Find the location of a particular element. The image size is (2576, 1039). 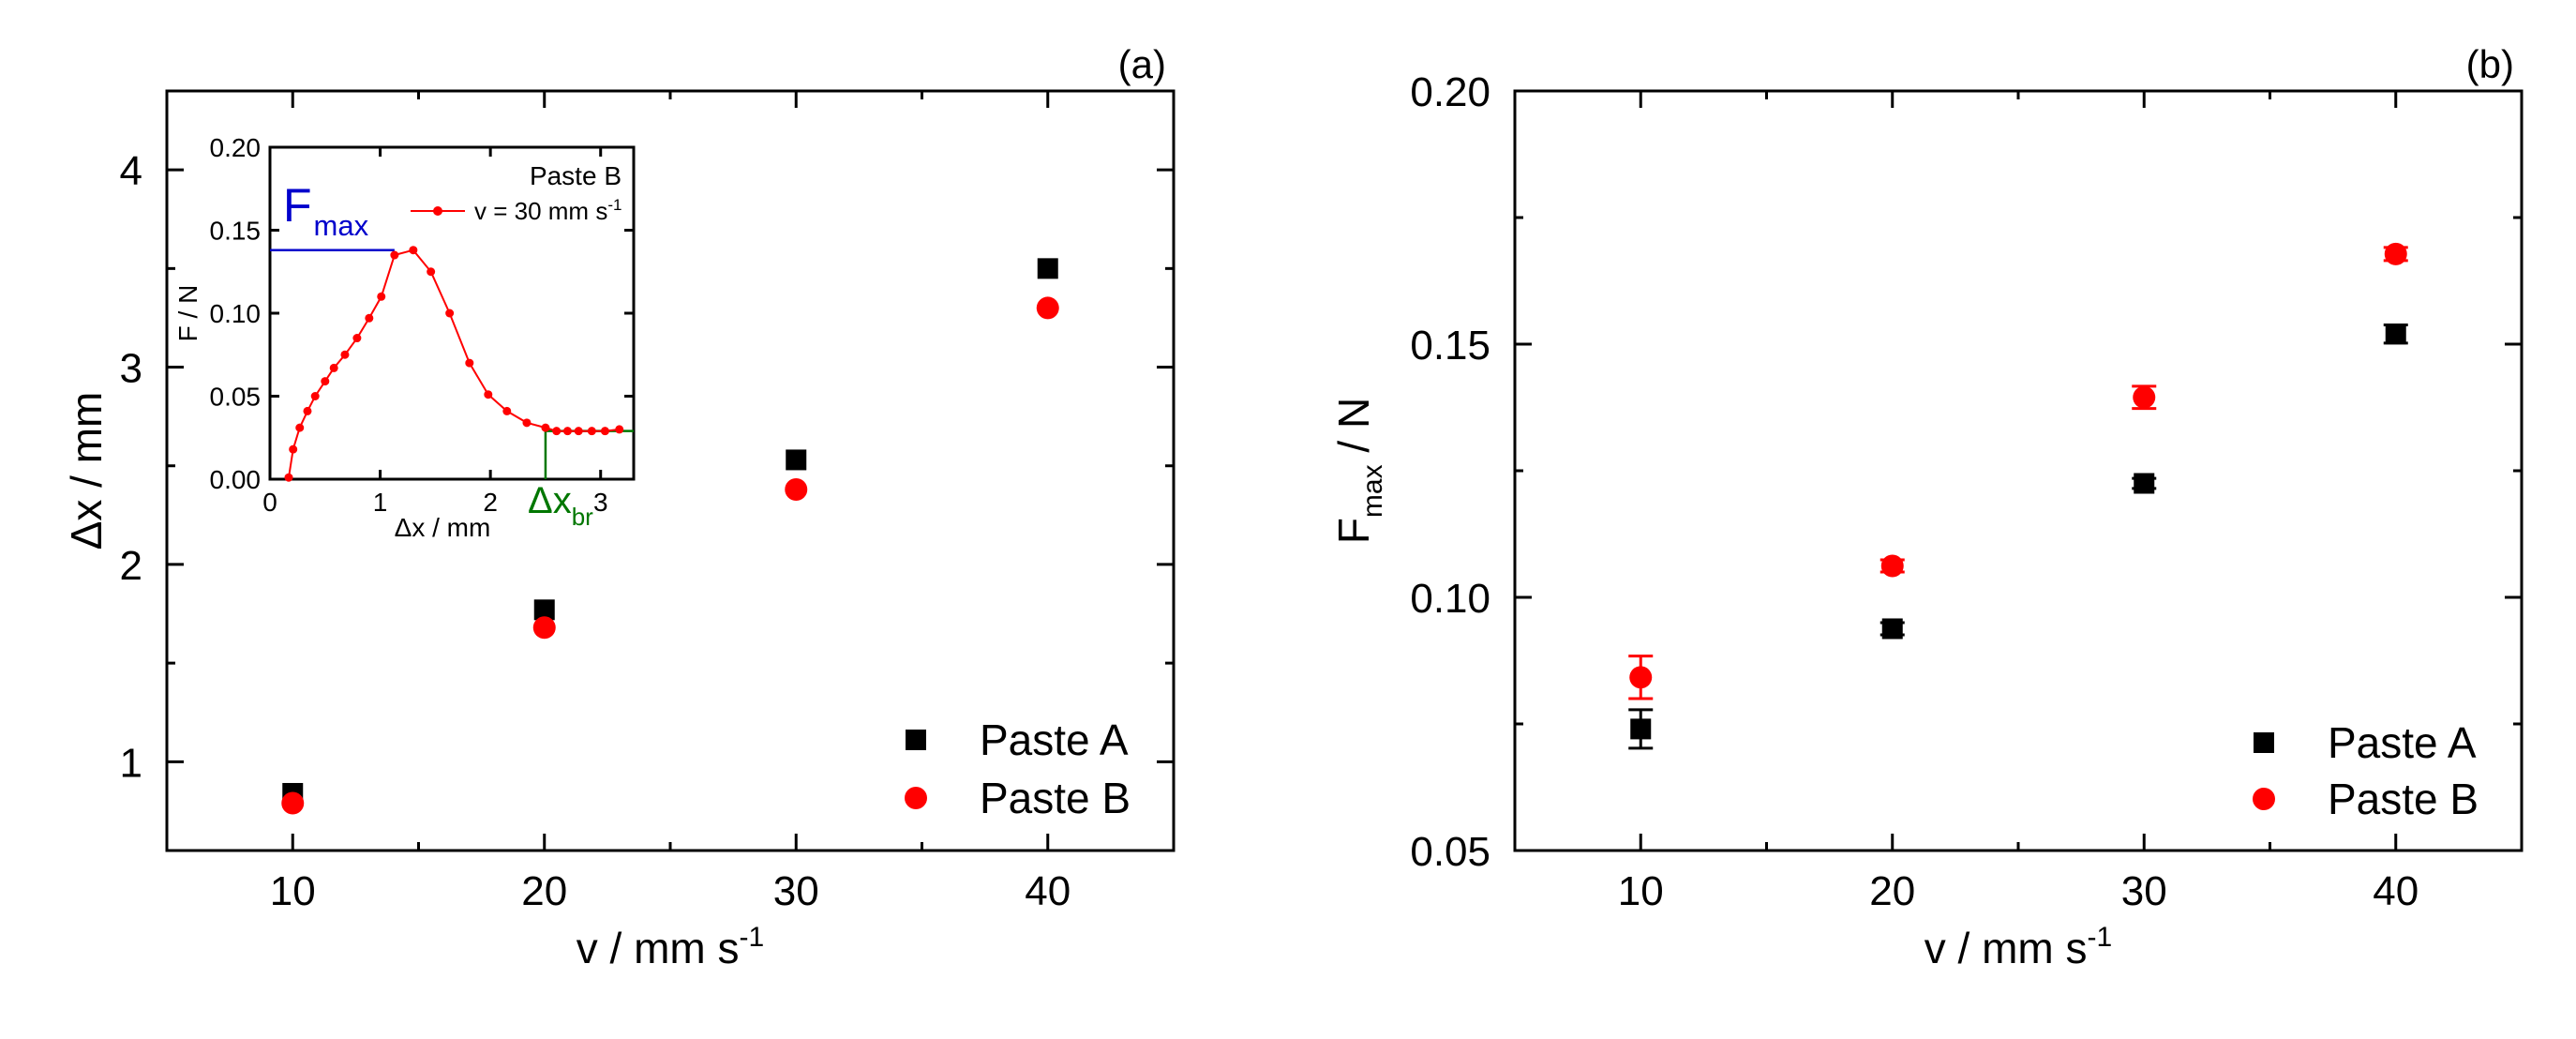

inset-axis-ticks is located at coordinates (451, 313).